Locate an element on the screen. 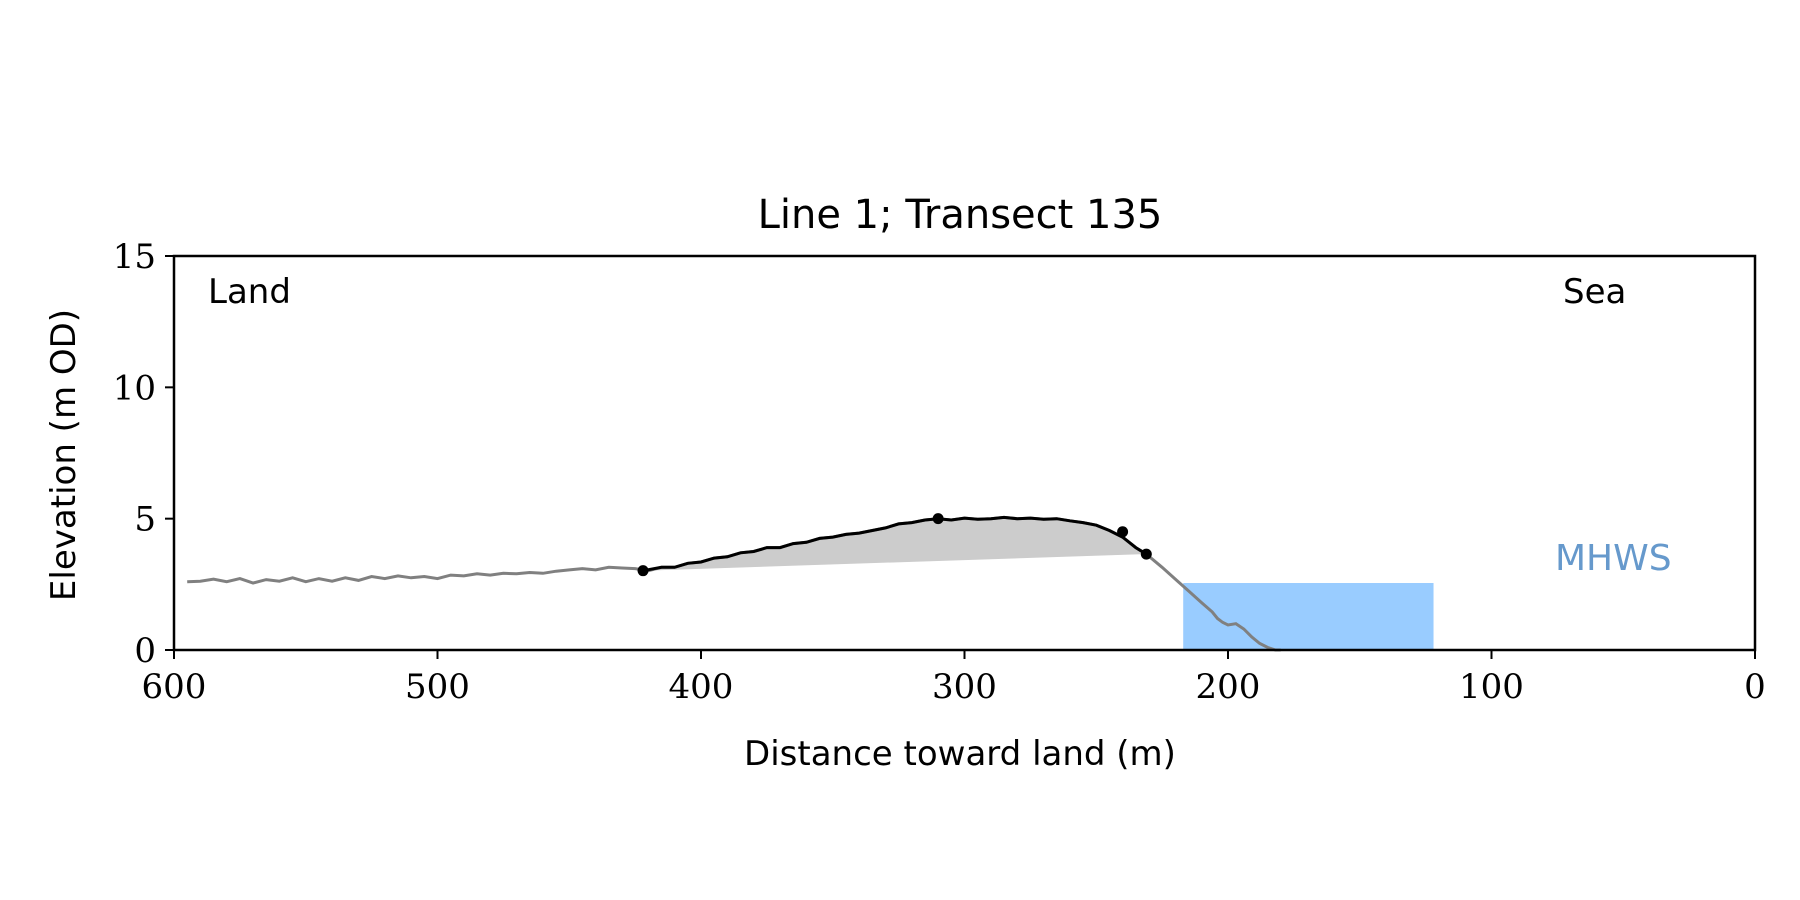  dune-points is located at coordinates (894, 545).